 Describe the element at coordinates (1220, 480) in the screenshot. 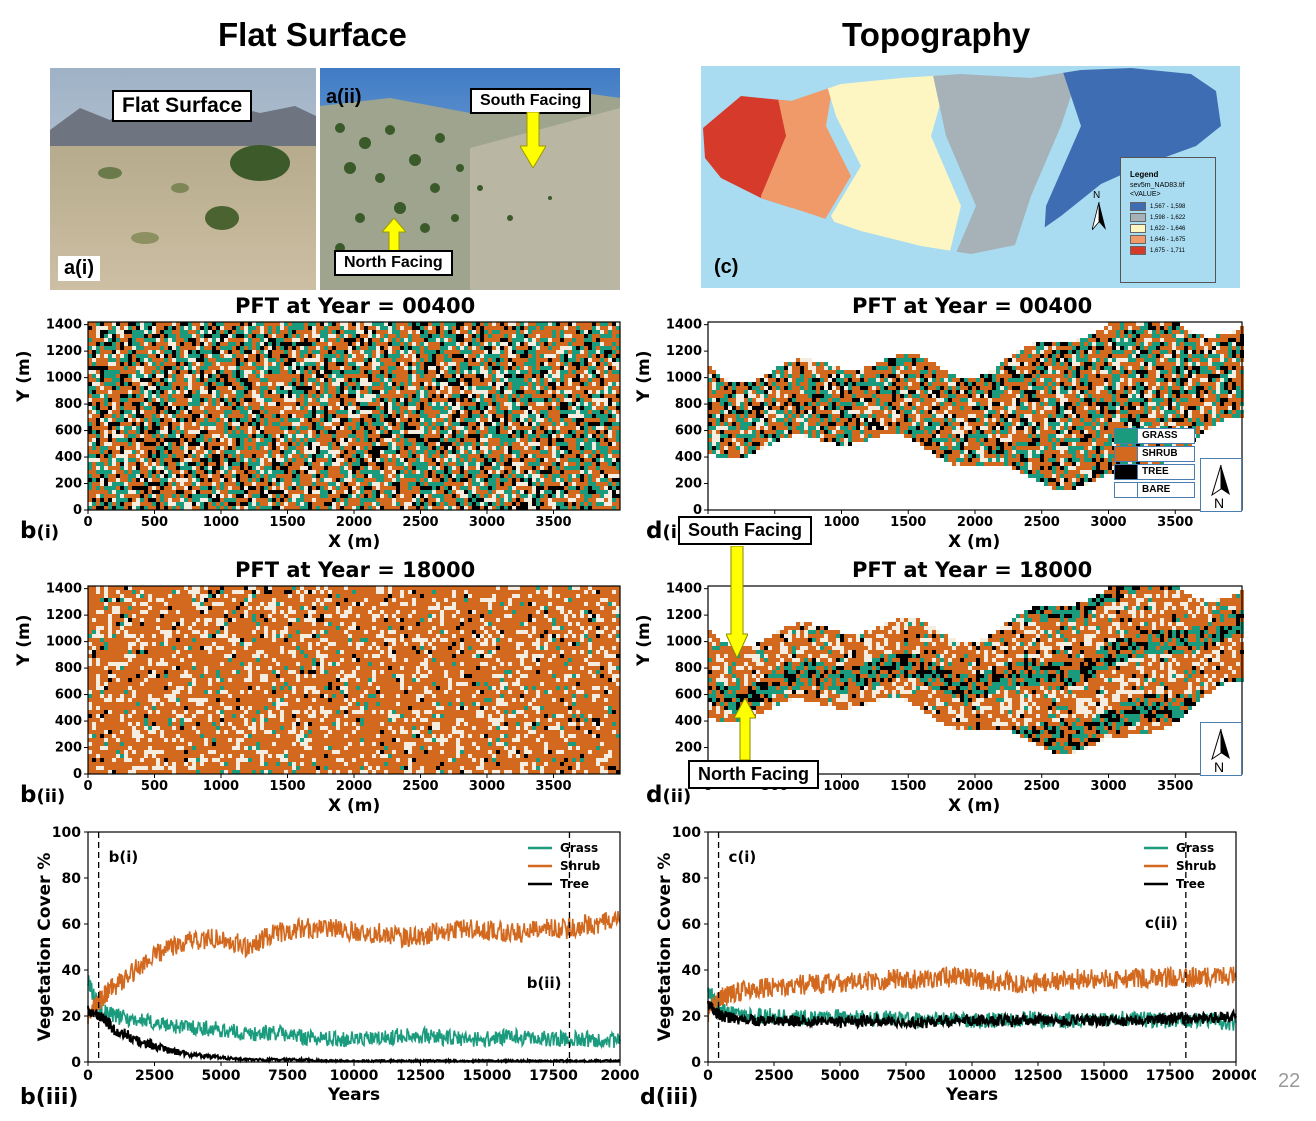

I see `pft-north-arrow-icon-di` at that location.